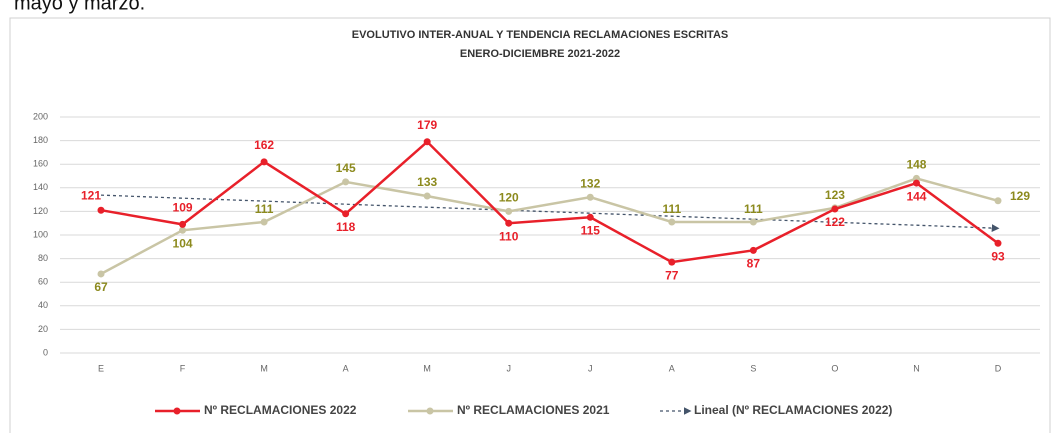 The image size is (1055, 438). What do you see at coordinates (264, 145) in the screenshot?
I see `data-label: 162` at bounding box center [264, 145].